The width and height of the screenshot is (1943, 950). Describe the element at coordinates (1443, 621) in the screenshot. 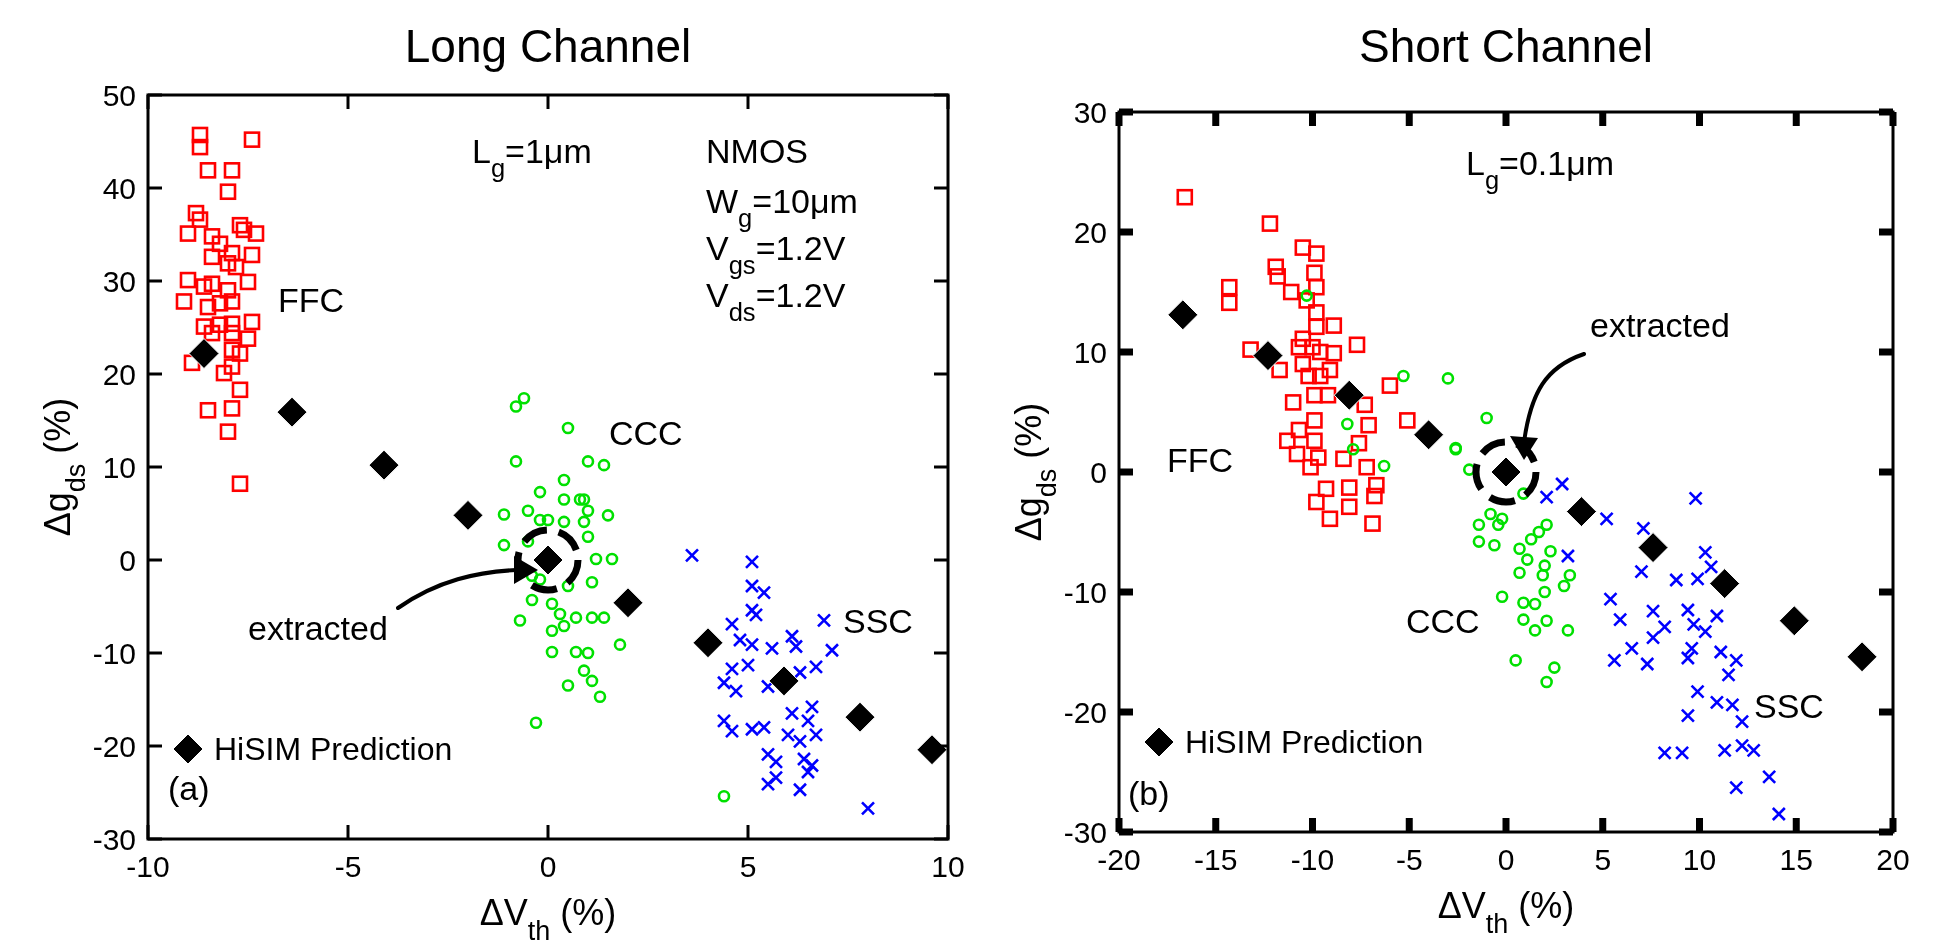

I see `annotation: CCC` at that location.